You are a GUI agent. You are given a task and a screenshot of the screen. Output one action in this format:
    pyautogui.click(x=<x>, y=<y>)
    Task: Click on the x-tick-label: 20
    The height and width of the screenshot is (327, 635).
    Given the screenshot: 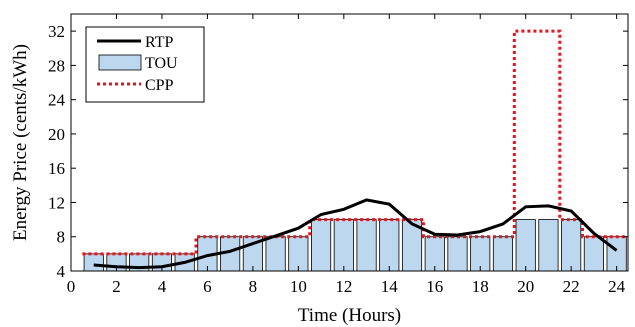 What is the action you would take?
    pyautogui.click(x=525, y=286)
    